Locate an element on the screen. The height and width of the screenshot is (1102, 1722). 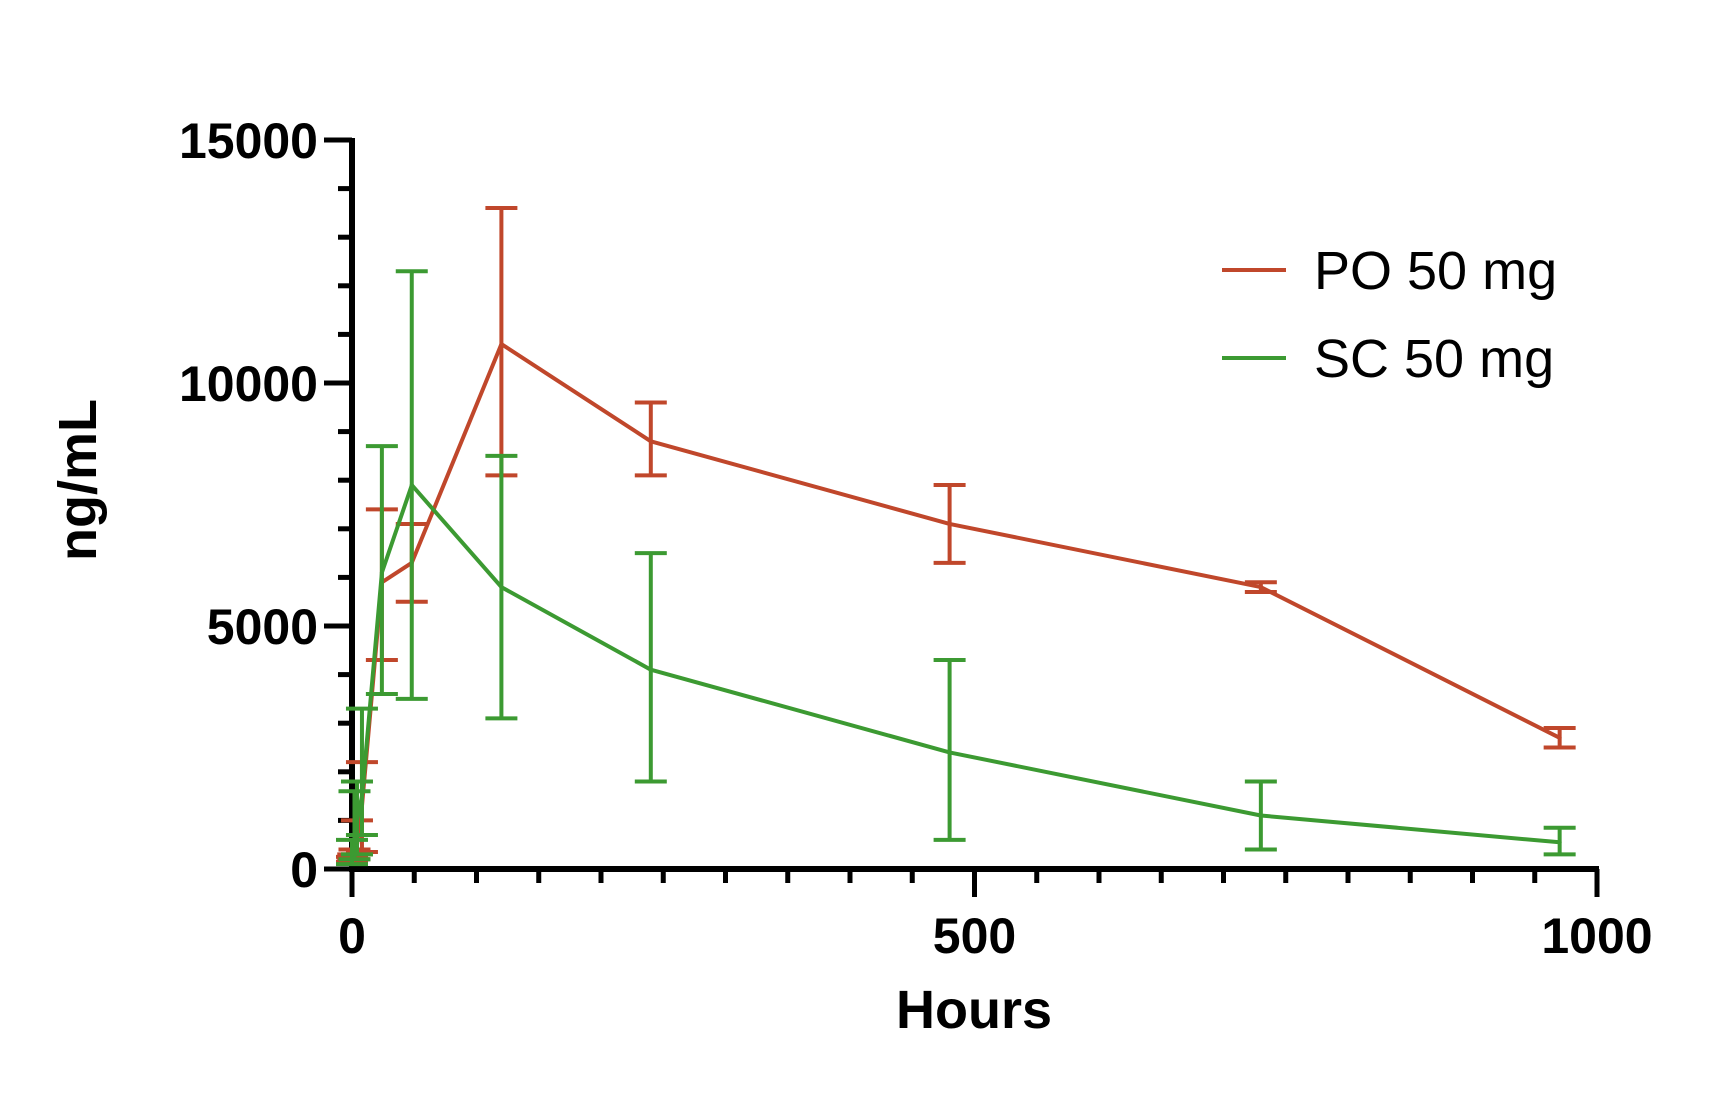
legend-label: SC 50 mg is located at coordinates (1434, 359).